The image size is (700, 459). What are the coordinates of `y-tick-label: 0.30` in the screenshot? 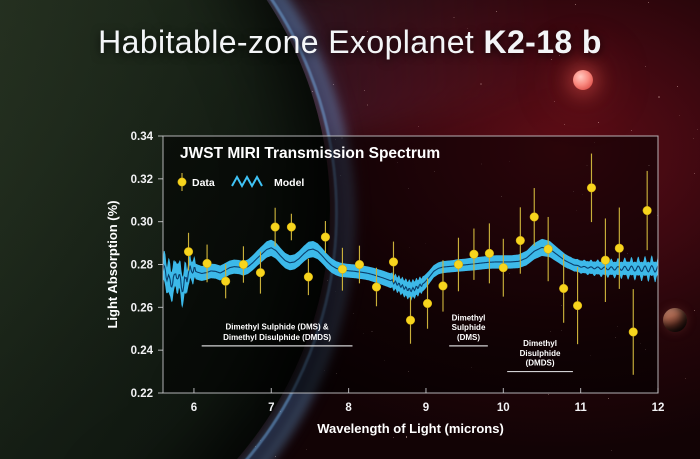 It's located at (142, 223).